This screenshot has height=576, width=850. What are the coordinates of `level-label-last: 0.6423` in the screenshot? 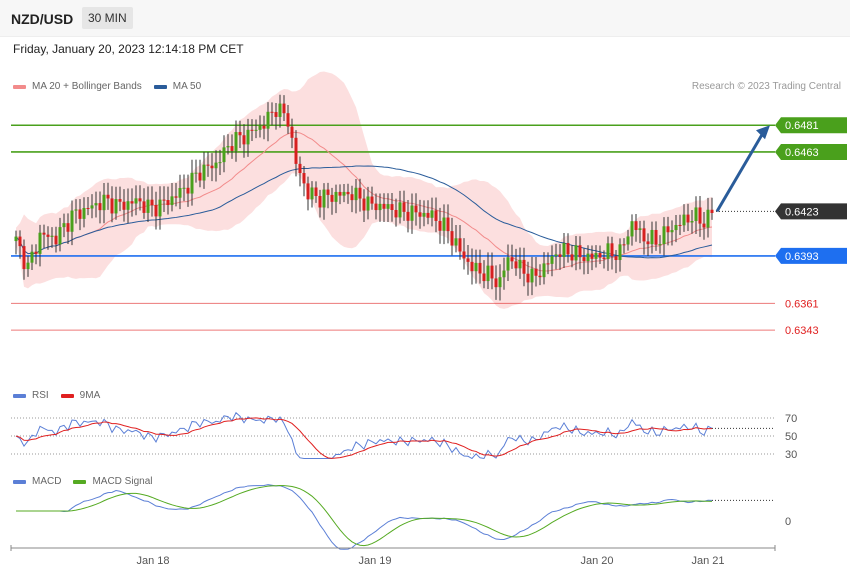 It's located at (802, 212).